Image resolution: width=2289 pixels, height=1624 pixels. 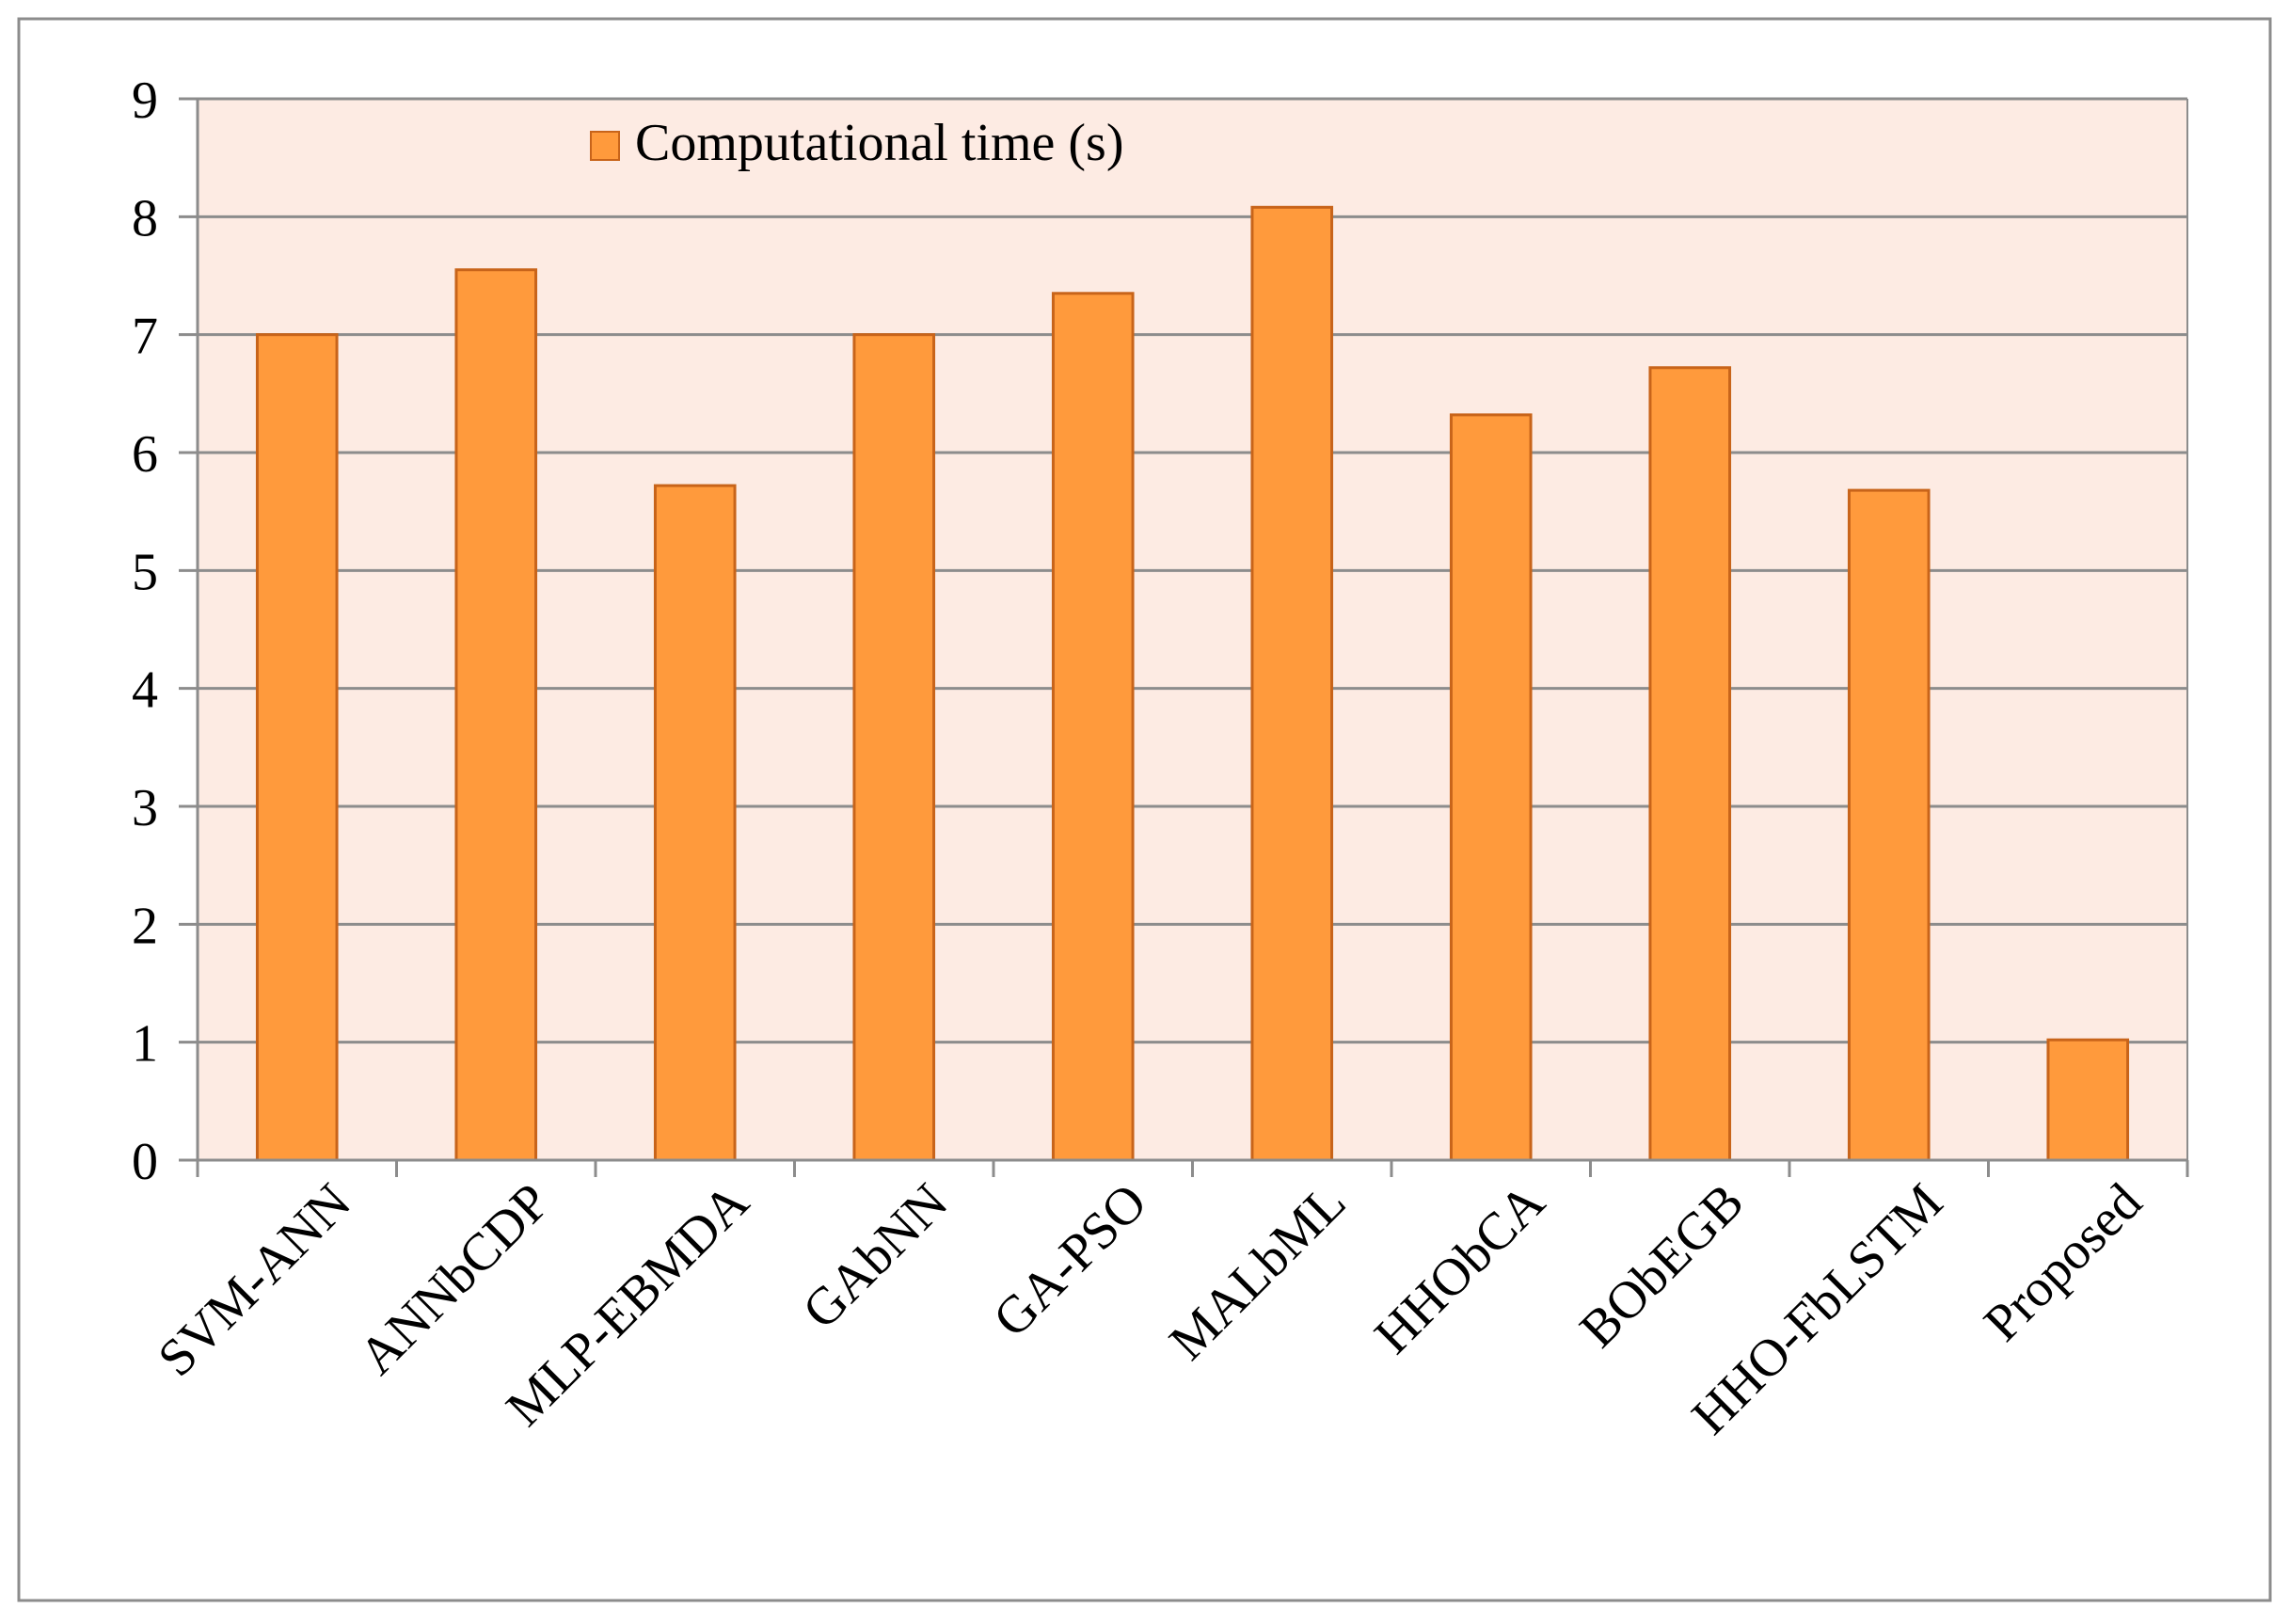 I want to click on y-tick-label: 5, so click(x=145, y=572).